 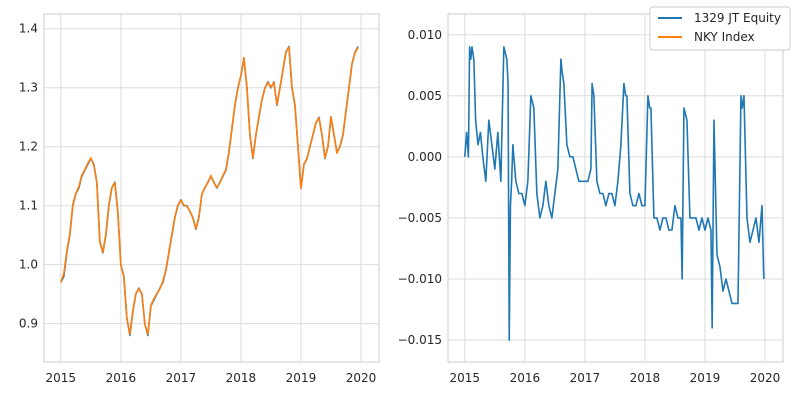 I want to click on right-y-tick-label-3: −0.005, so click(x=420, y=218).